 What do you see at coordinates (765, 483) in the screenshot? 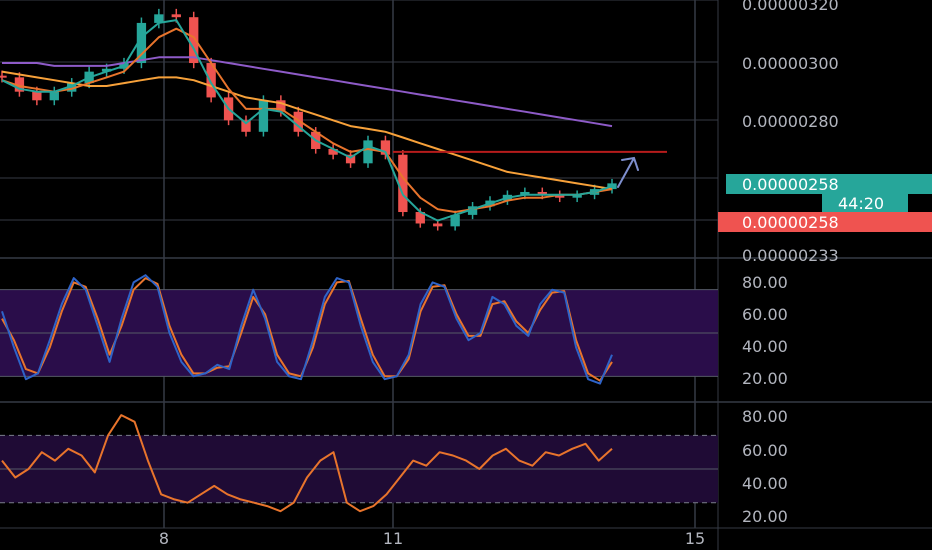
I see `rsi-tick-label: 40.00` at bounding box center [765, 483].